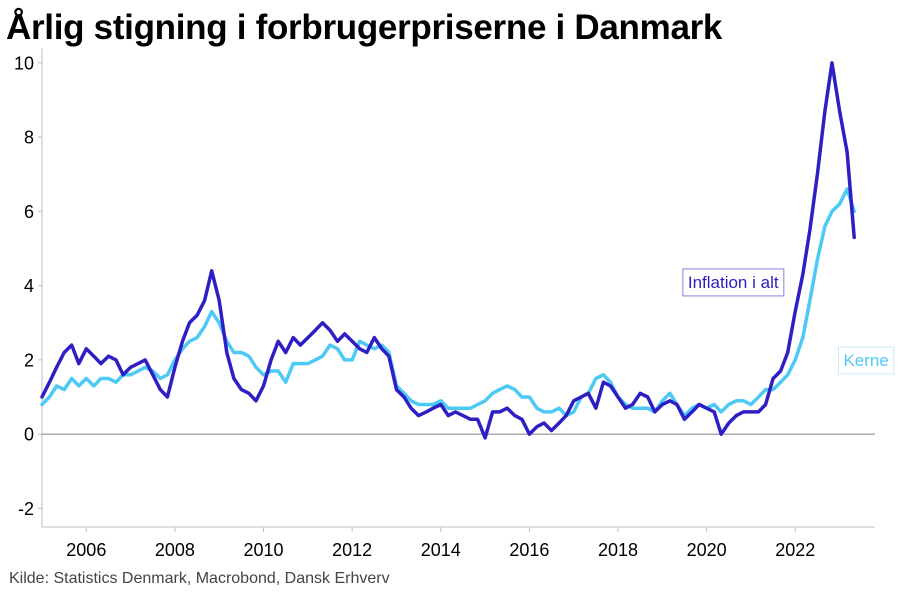  Describe the element at coordinates (29, 138) in the screenshot. I see `y-tick-label: 8` at that location.